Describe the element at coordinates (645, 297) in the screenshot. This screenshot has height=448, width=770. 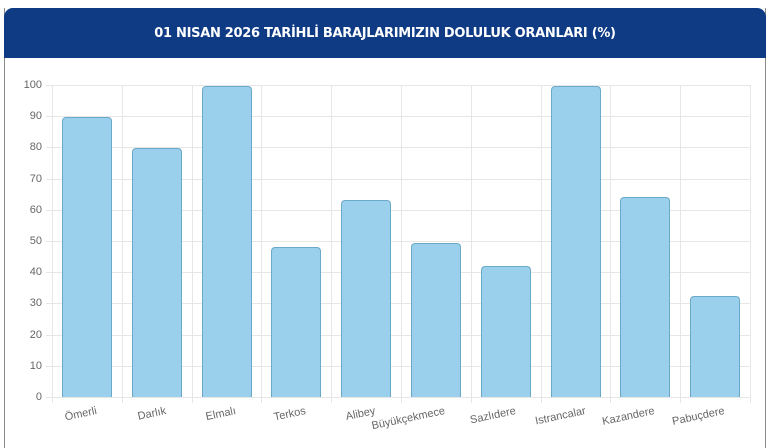
I see `bar-kazandere` at that location.